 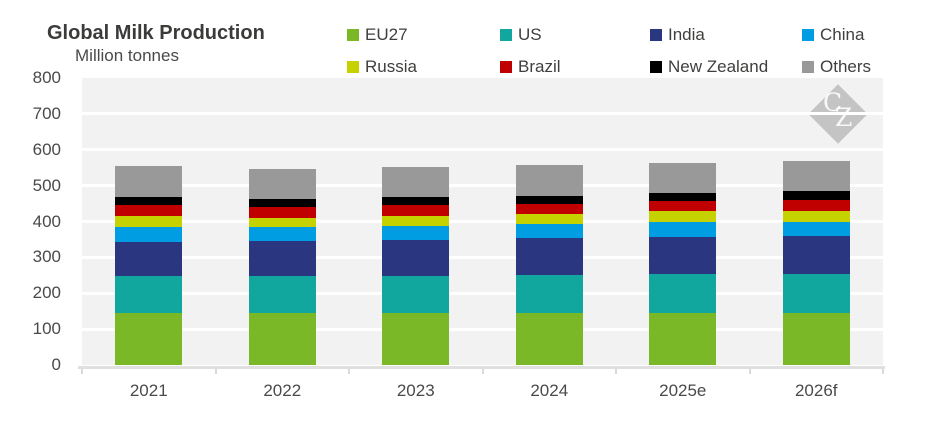 I want to click on bar-2025e-segment-russia, so click(x=683, y=217).